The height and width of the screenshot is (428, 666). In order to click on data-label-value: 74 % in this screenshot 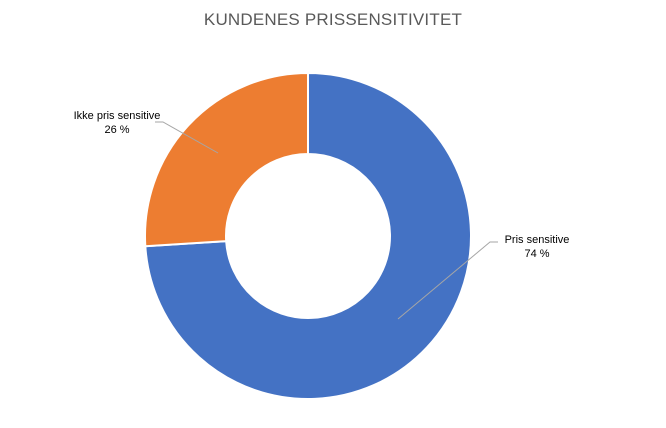, I will do `click(536, 254)`.